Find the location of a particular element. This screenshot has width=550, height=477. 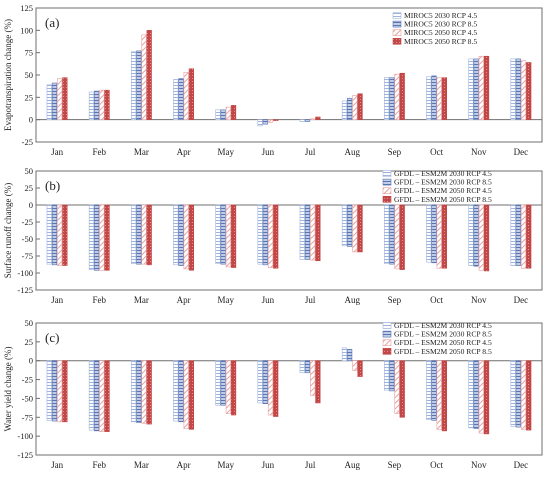

bar-aug-s1 is located at coordinates (344, 225).